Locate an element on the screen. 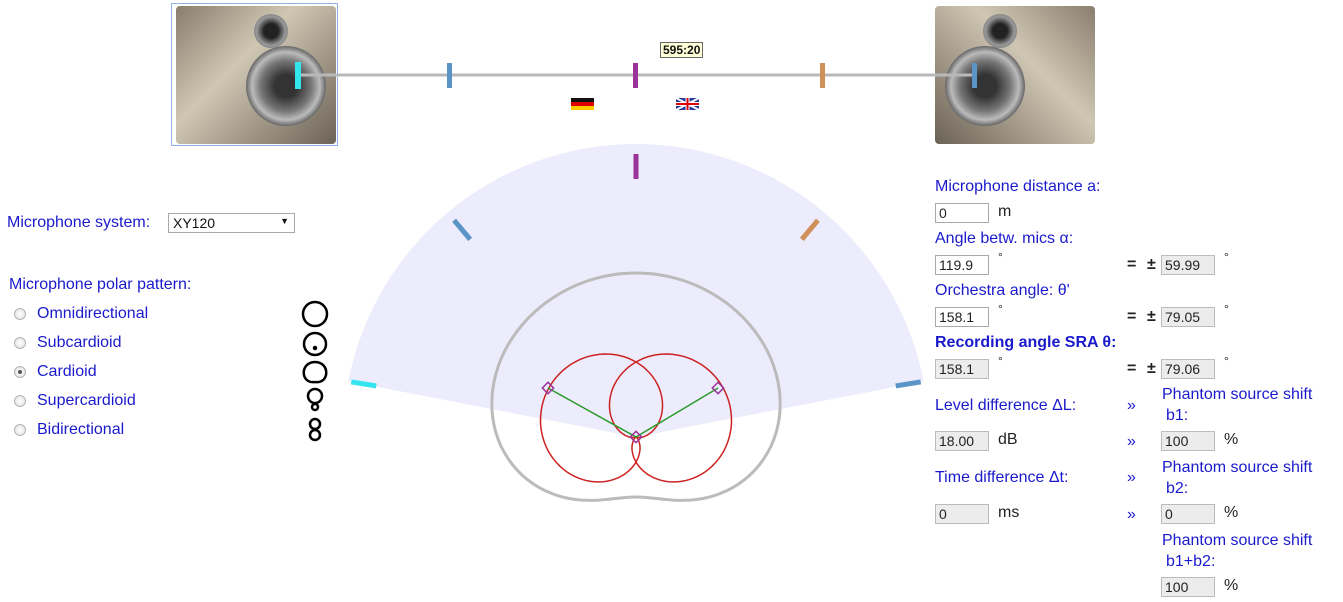  radio-omnidirectional is located at coordinates (20, 314).